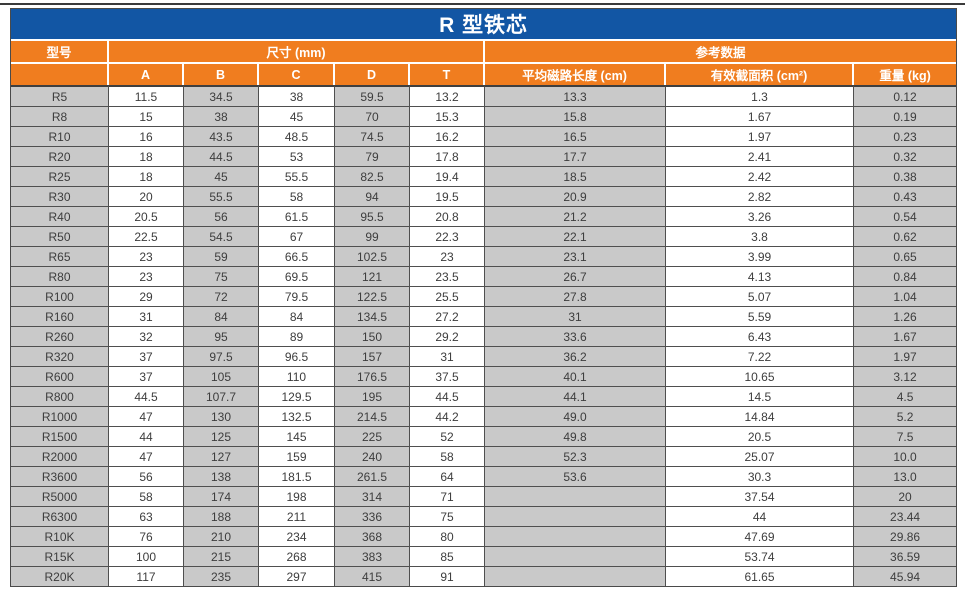 The image size is (965, 597). I want to click on value-cell: 122.5, so click(372, 297).